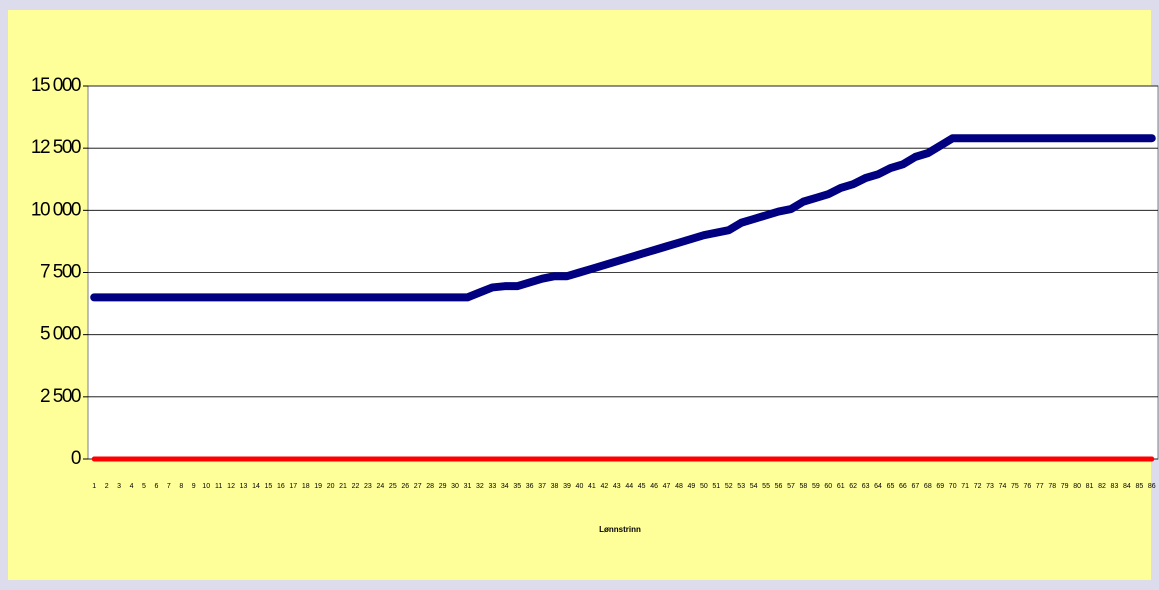  Describe the element at coordinates (866, 486) in the screenshot. I see `x-tick-label: 63` at that location.